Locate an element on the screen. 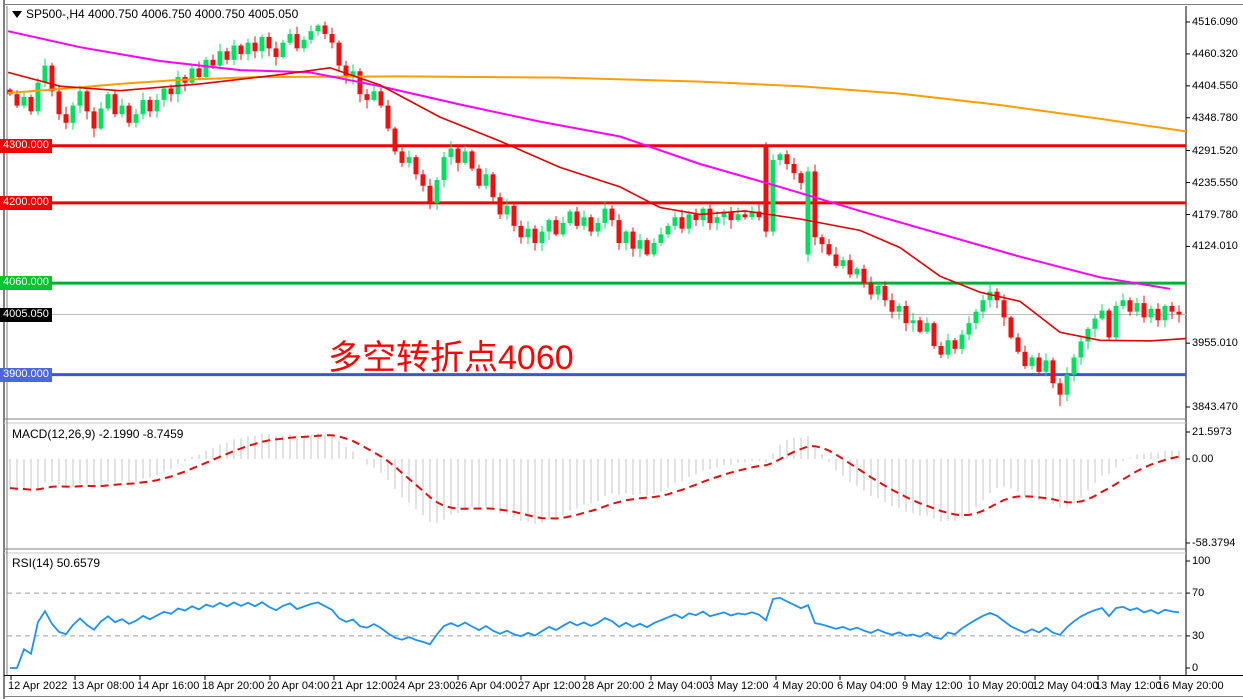 The image size is (1243, 699). rsi-axis-label: 0 is located at coordinates (1195, 668).